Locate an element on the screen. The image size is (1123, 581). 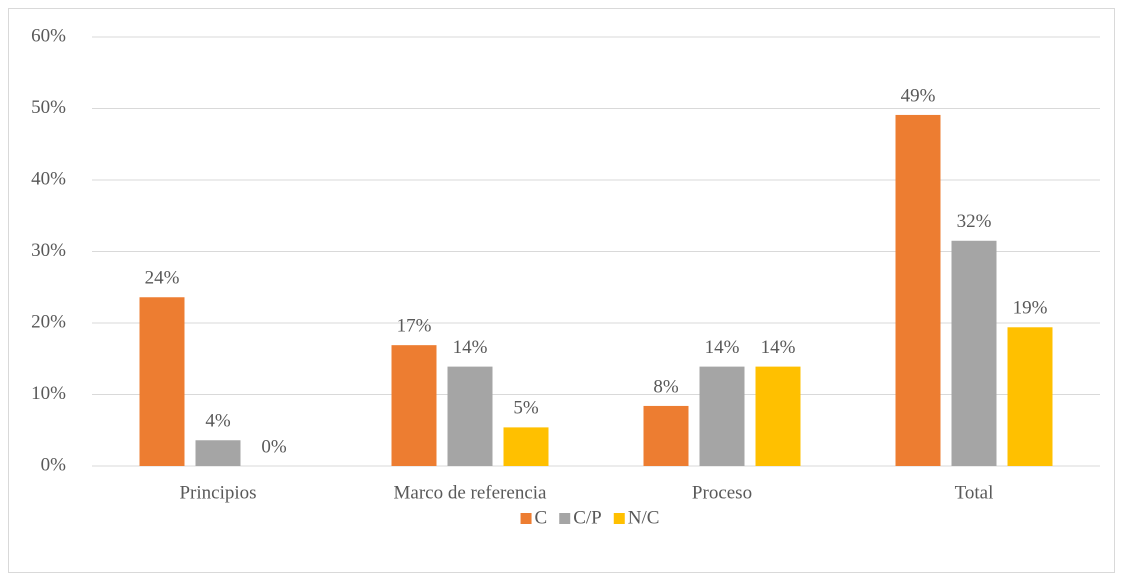
y-tick-label: 50% is located at coordinates (48, 107).